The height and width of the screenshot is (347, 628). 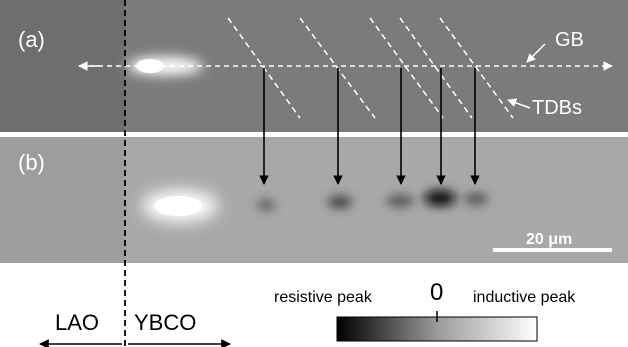 I want to click on colorbar-center-label: 0, so click(x=436, y=292).